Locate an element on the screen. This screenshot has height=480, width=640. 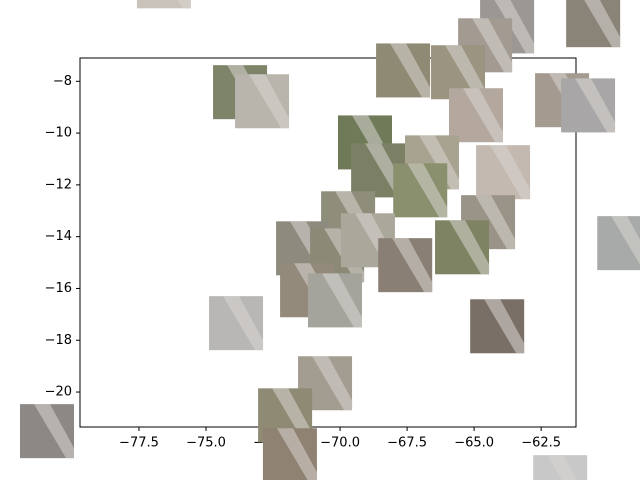
x-tick-label: −75.0 is located at coordinates (206, 443).